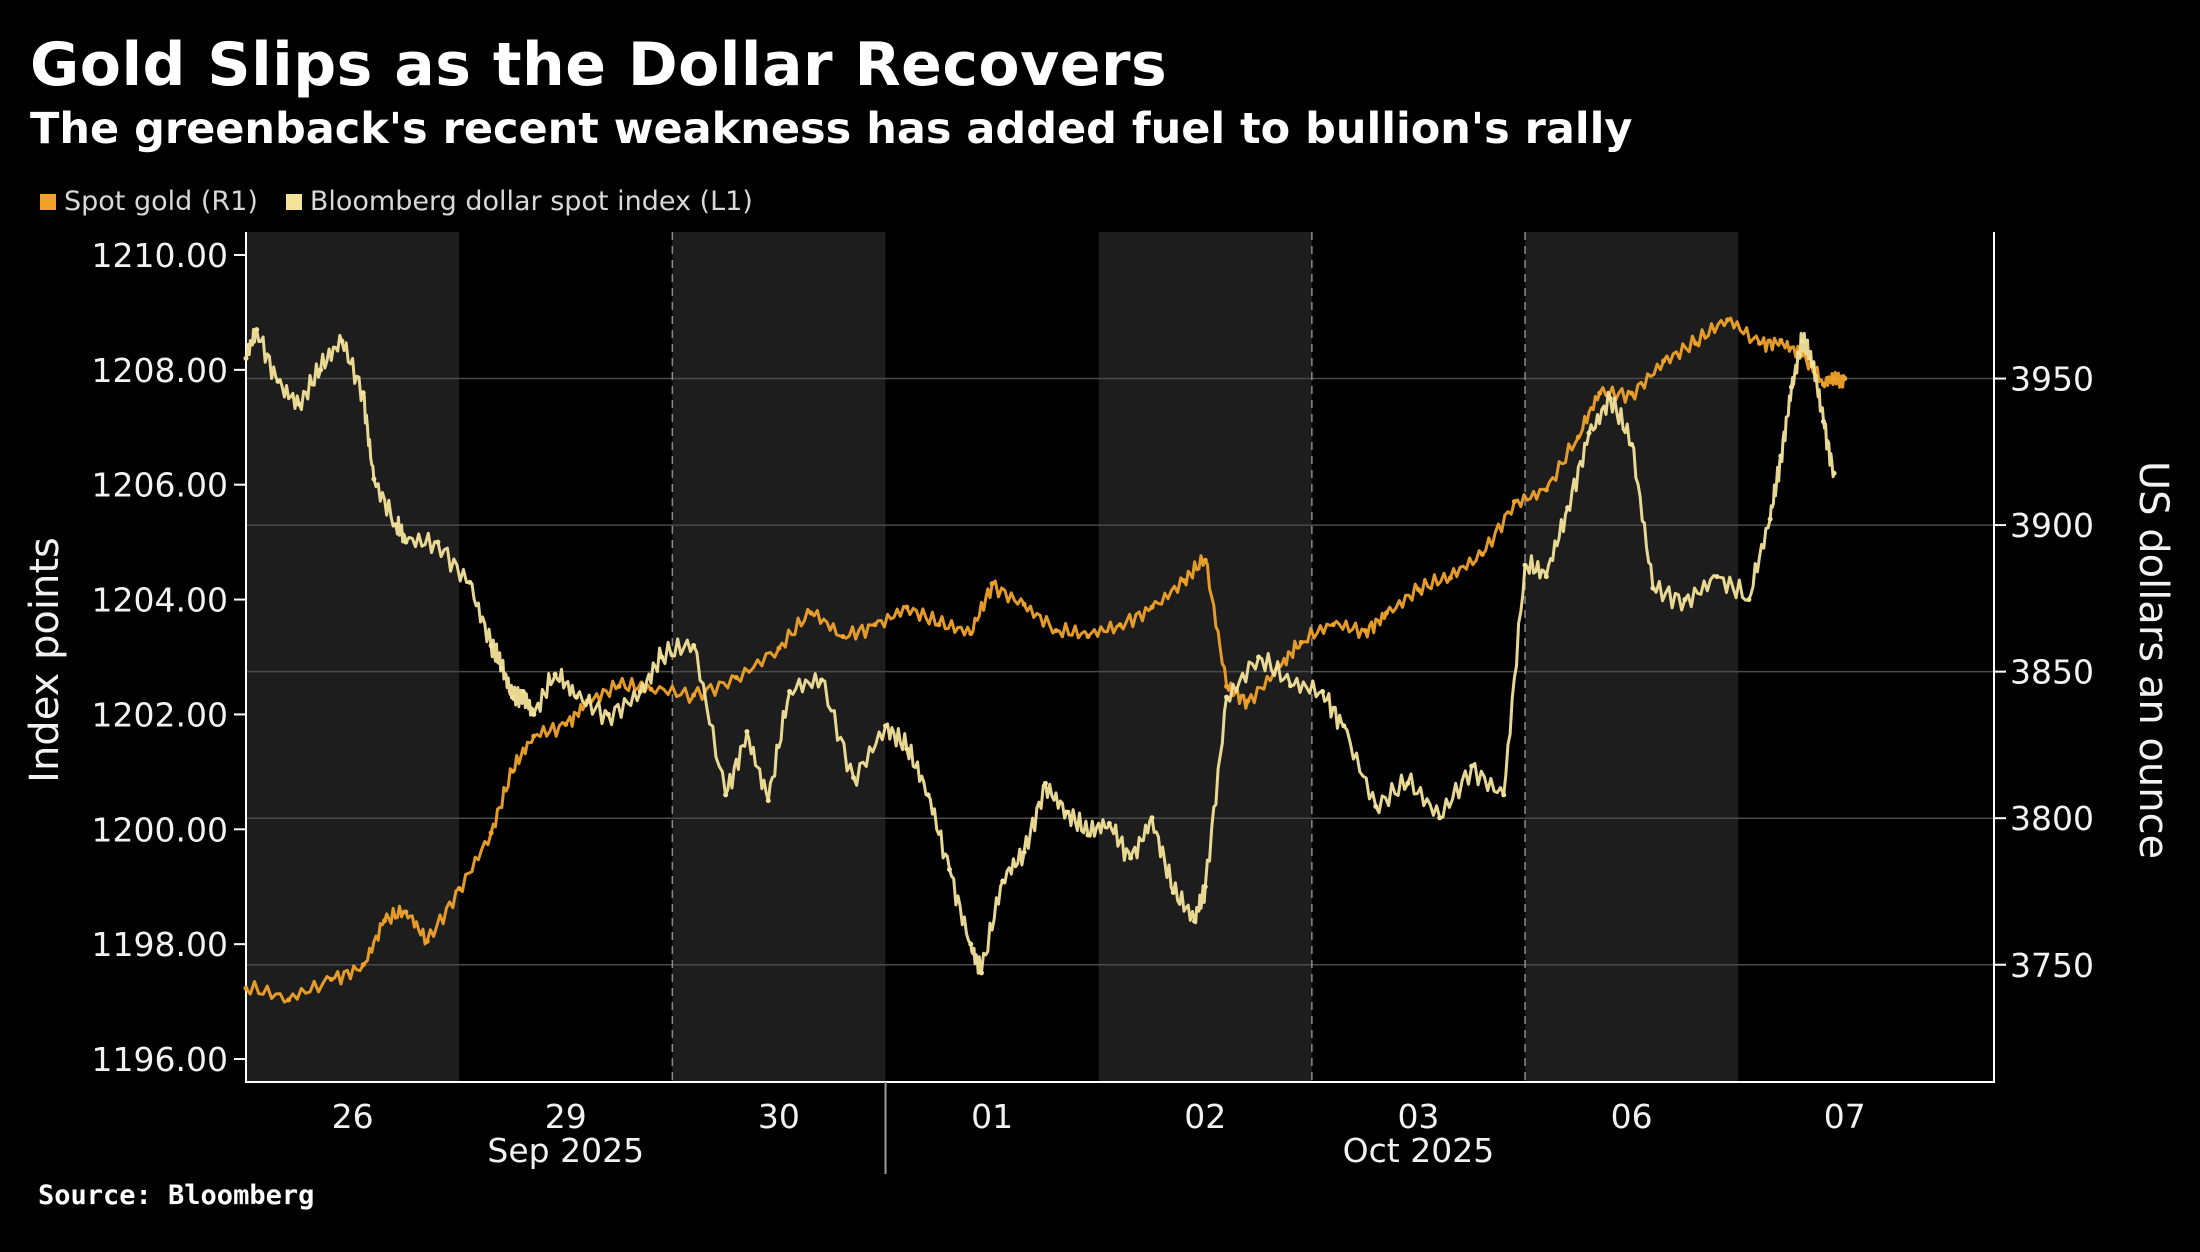  What do you see at coordinates (45, 660) in the screenshot?
I see `y-axis-left-label: Index points` at bounding box center [45, 660].